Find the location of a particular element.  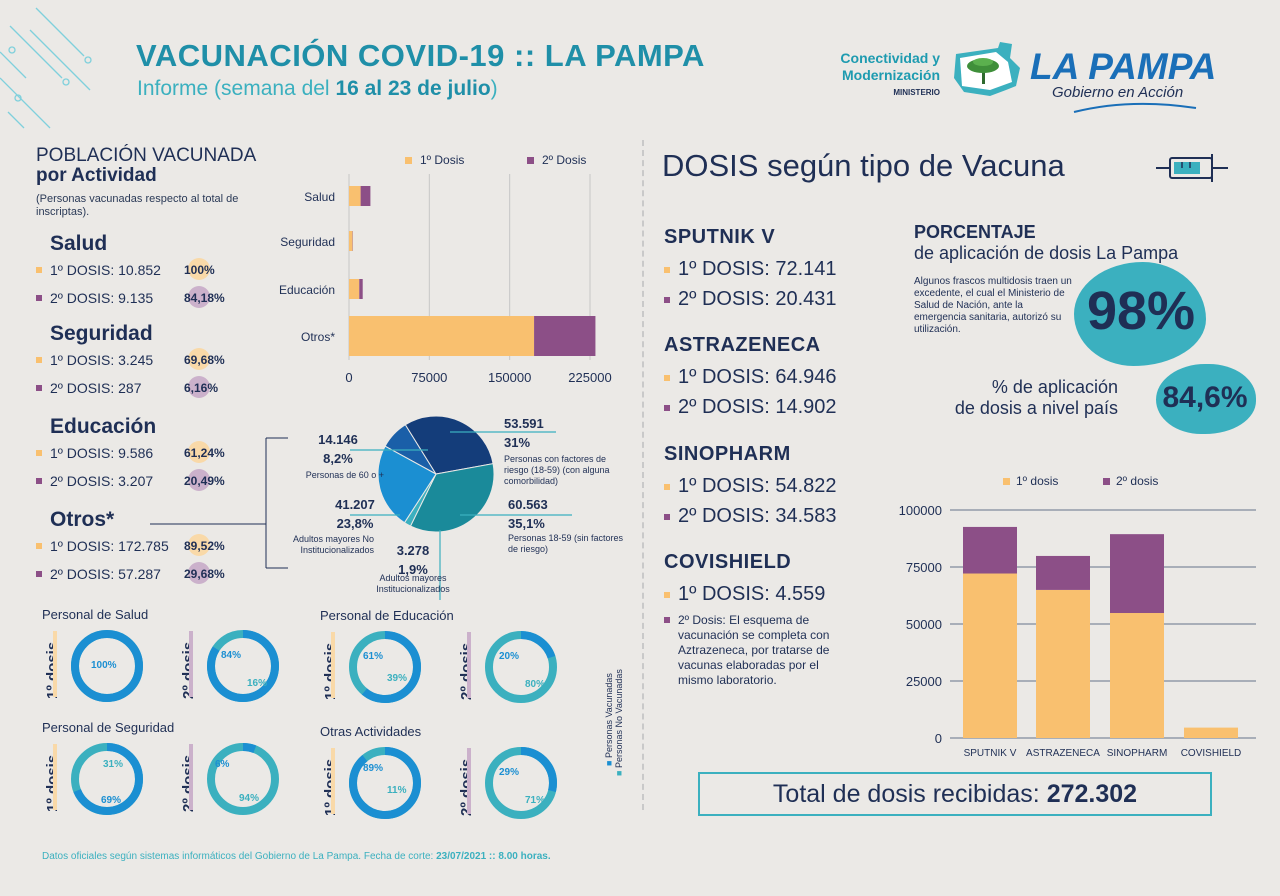

dose-percentage: 61,24% is located at coordinates (204, 453).